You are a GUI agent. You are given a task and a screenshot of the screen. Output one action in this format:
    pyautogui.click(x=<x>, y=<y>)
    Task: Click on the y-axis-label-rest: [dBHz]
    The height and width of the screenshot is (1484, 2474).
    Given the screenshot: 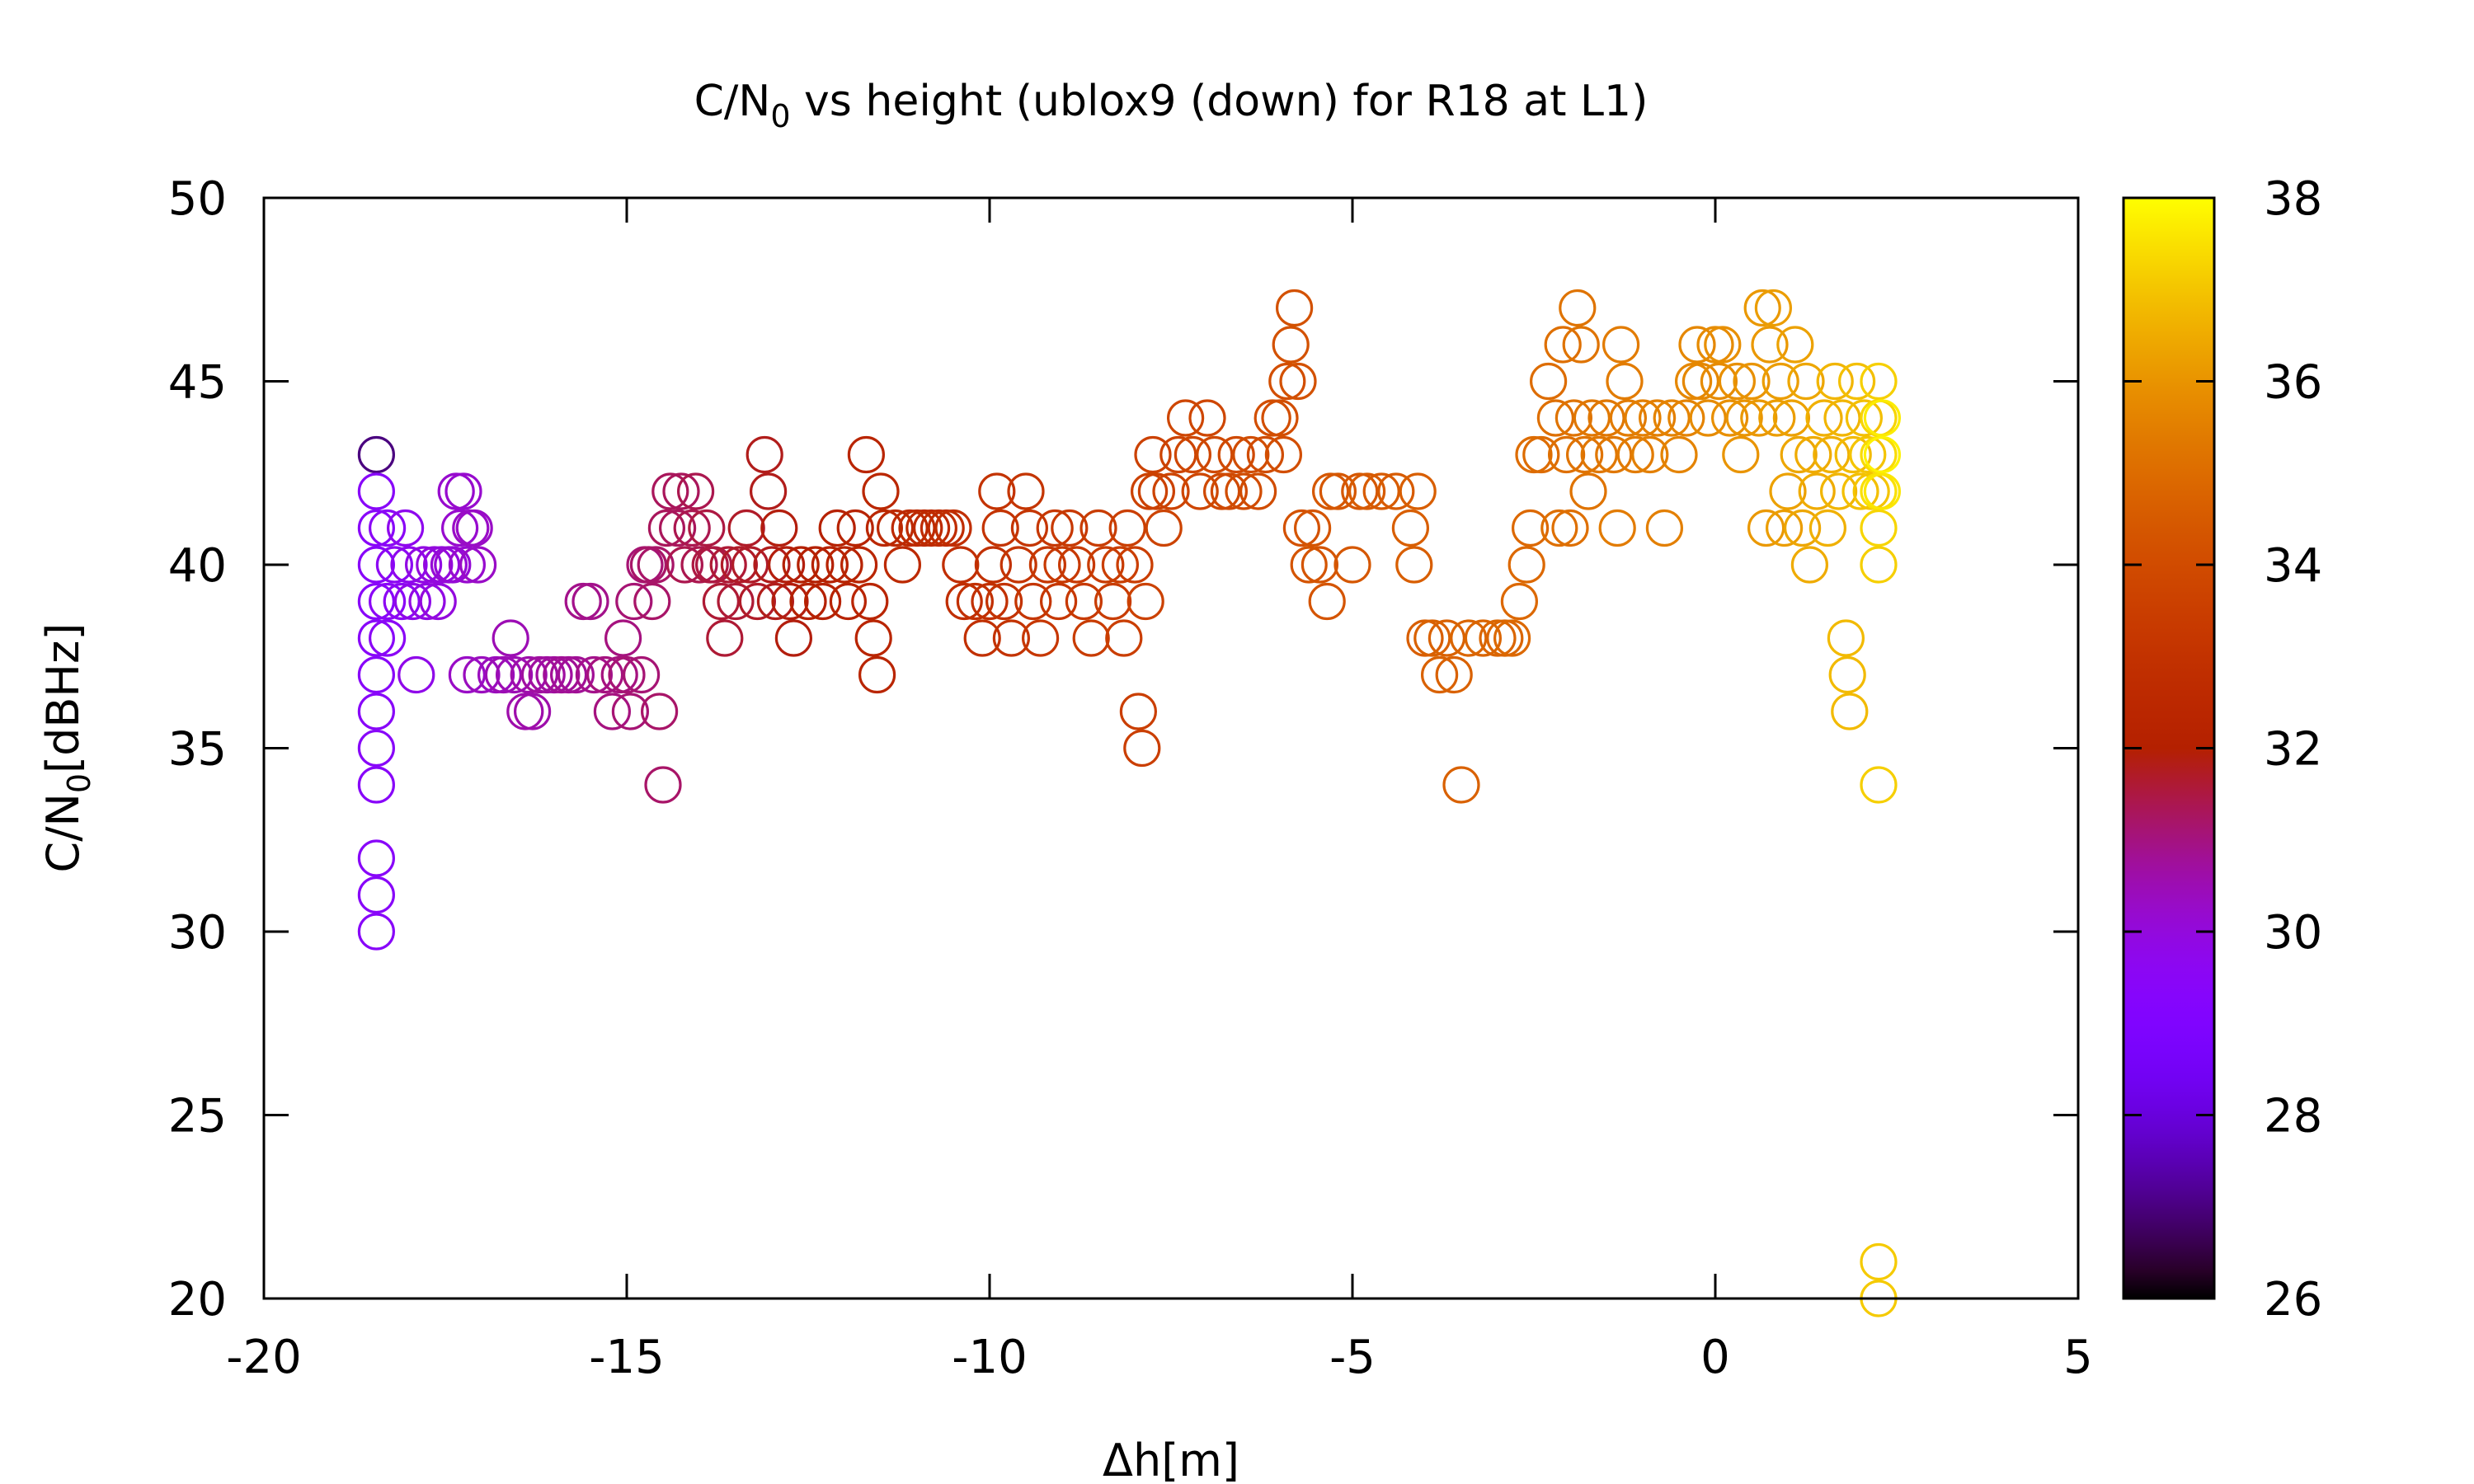 What is the action you would take?
    pyautogui.click(x=63, y=698)
    